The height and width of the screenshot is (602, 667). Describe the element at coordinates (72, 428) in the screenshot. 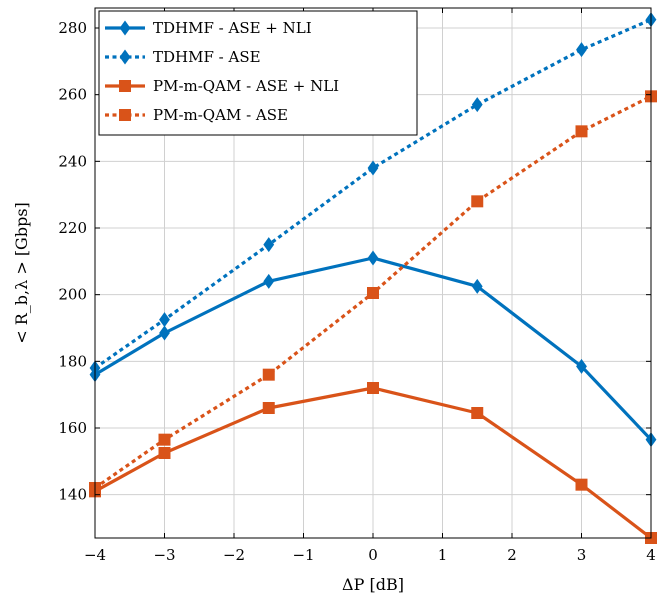

I see `y-tick-label: 160` at that location.